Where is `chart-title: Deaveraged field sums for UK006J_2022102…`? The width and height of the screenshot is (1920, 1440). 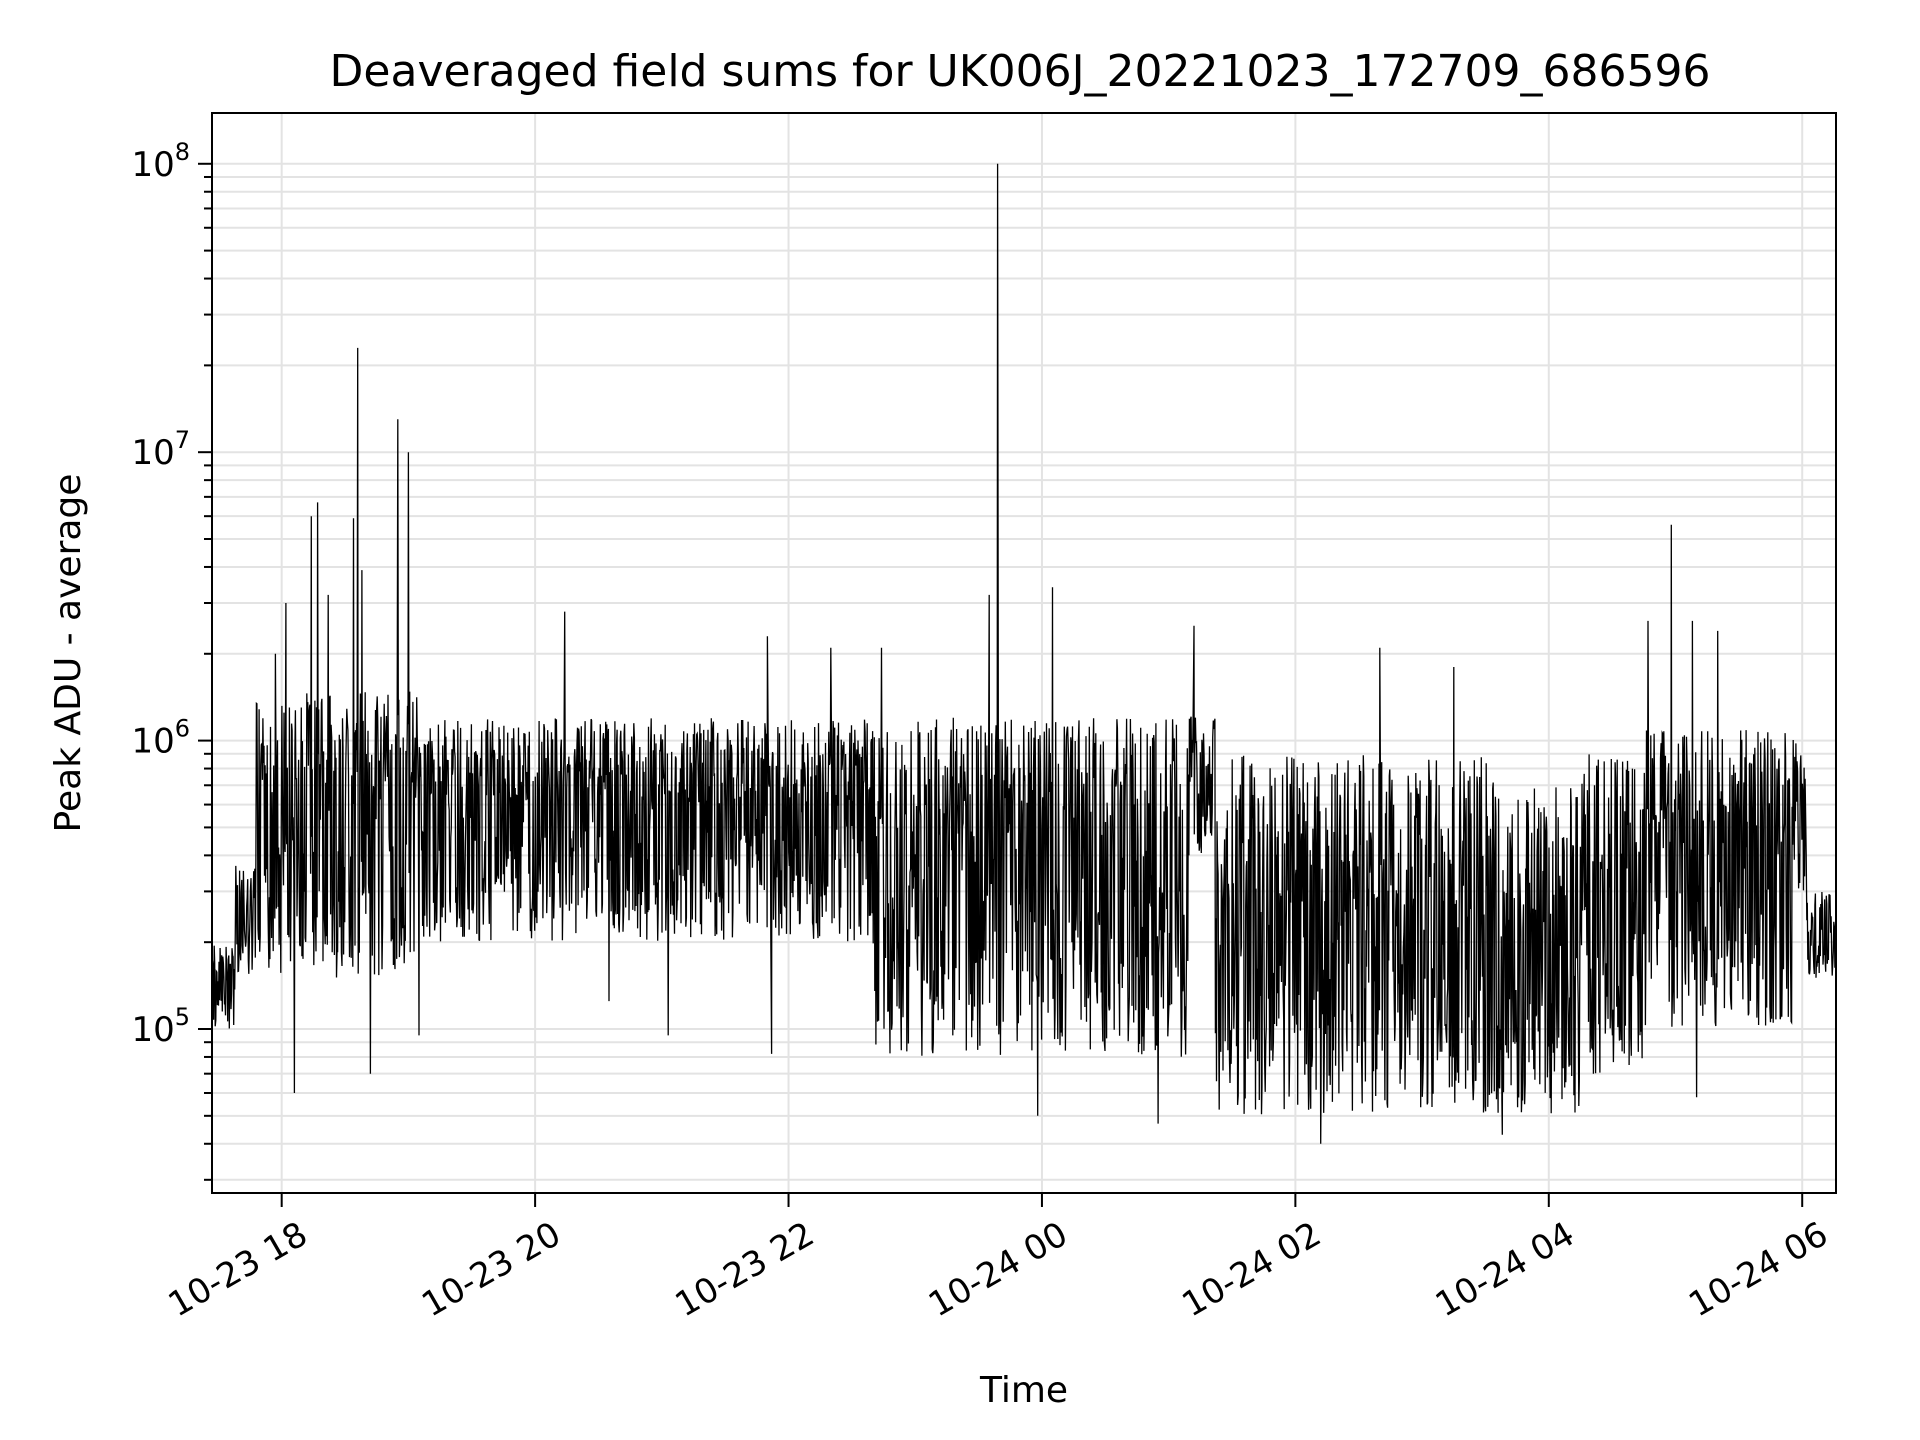 chart-title: Deaveraged field sums for UK006J_2022102… is located at coordinates (1020, 71).